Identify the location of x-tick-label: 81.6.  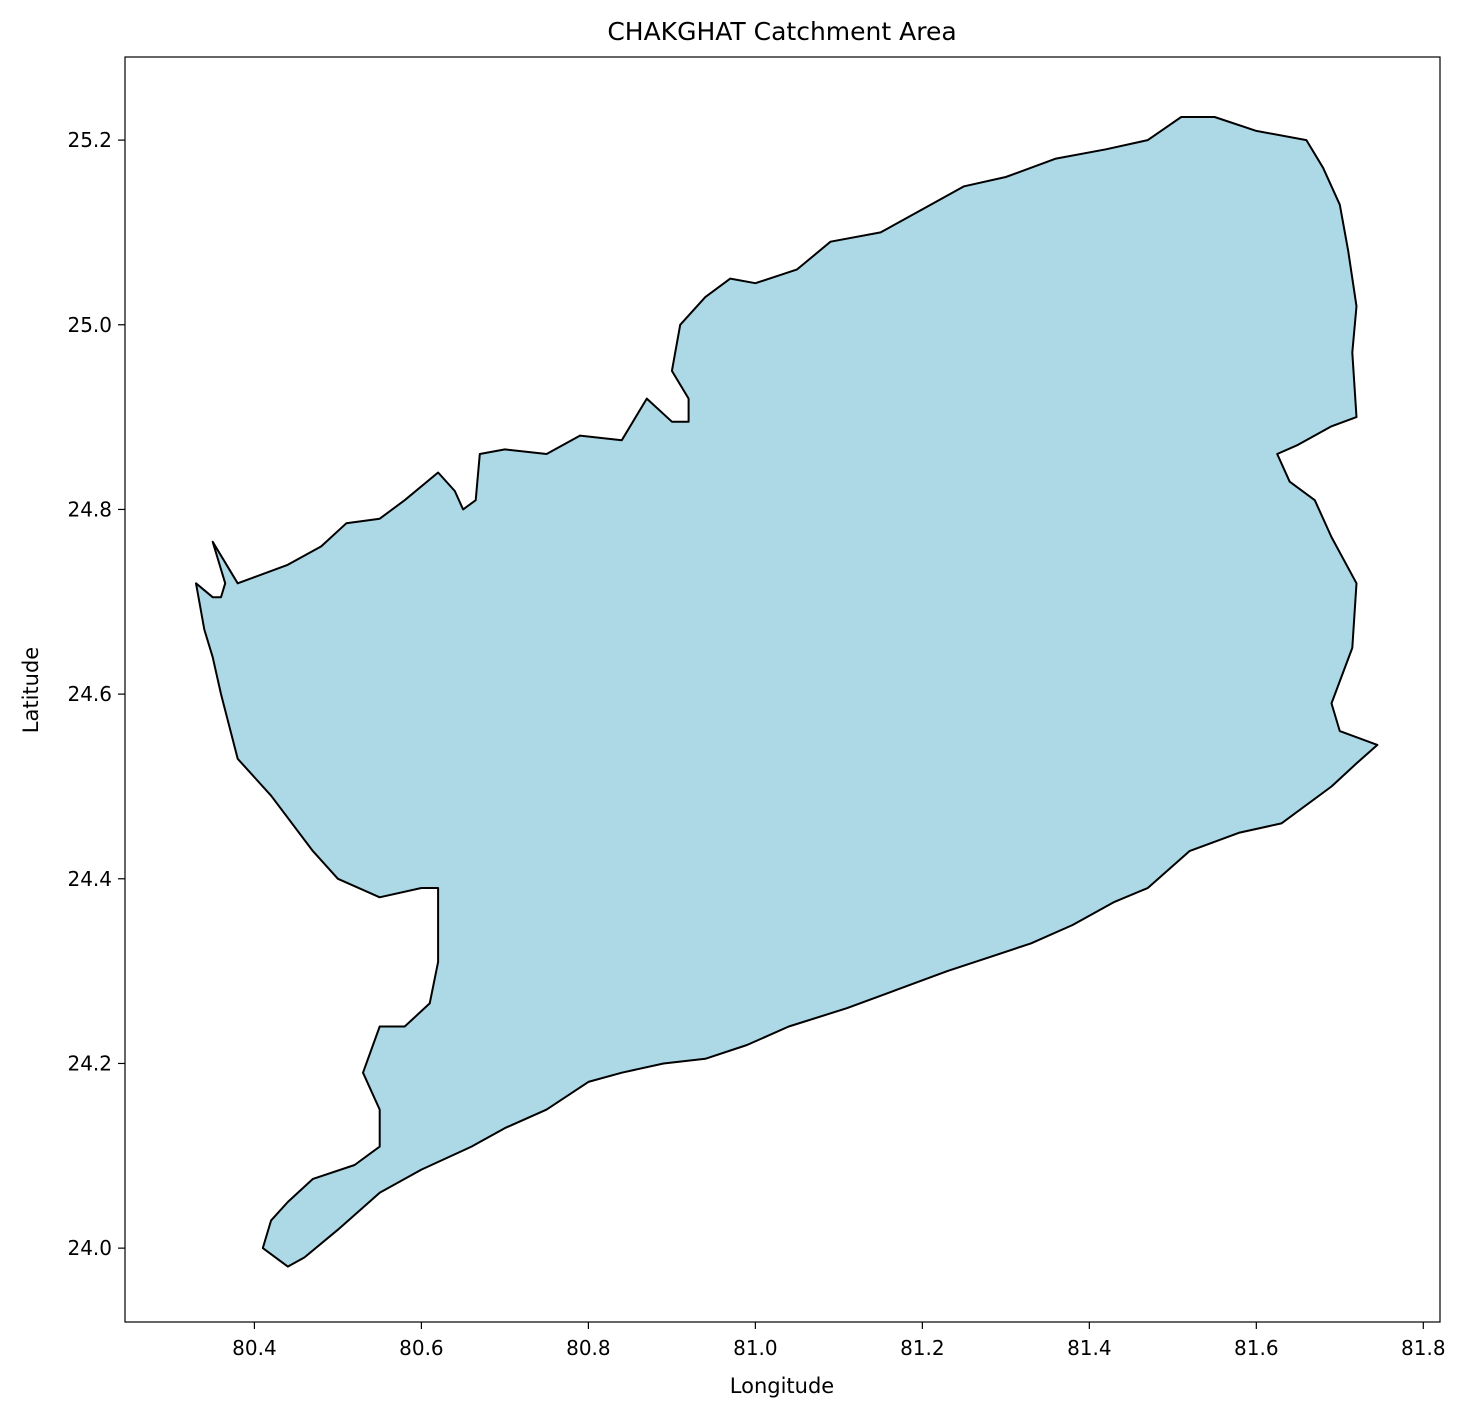
(1256, 1348).